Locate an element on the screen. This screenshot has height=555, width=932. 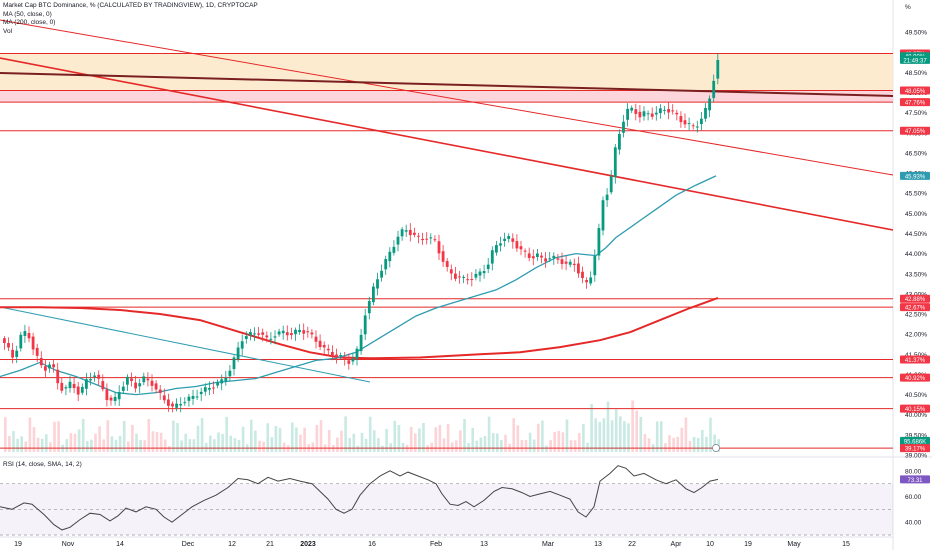
time-tick-label: 2023 is located at coordinates (308, 544).